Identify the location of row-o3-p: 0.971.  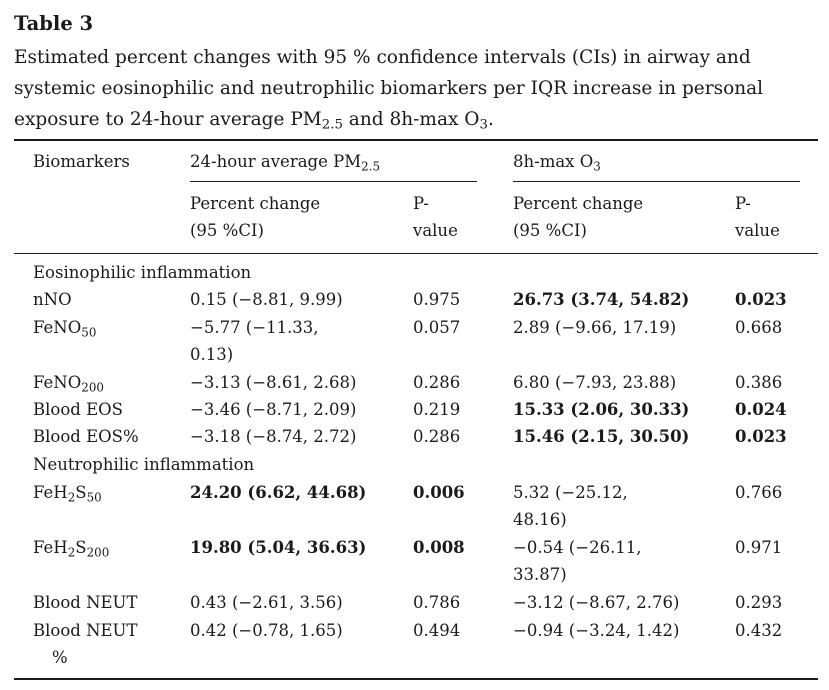
(759, 547).